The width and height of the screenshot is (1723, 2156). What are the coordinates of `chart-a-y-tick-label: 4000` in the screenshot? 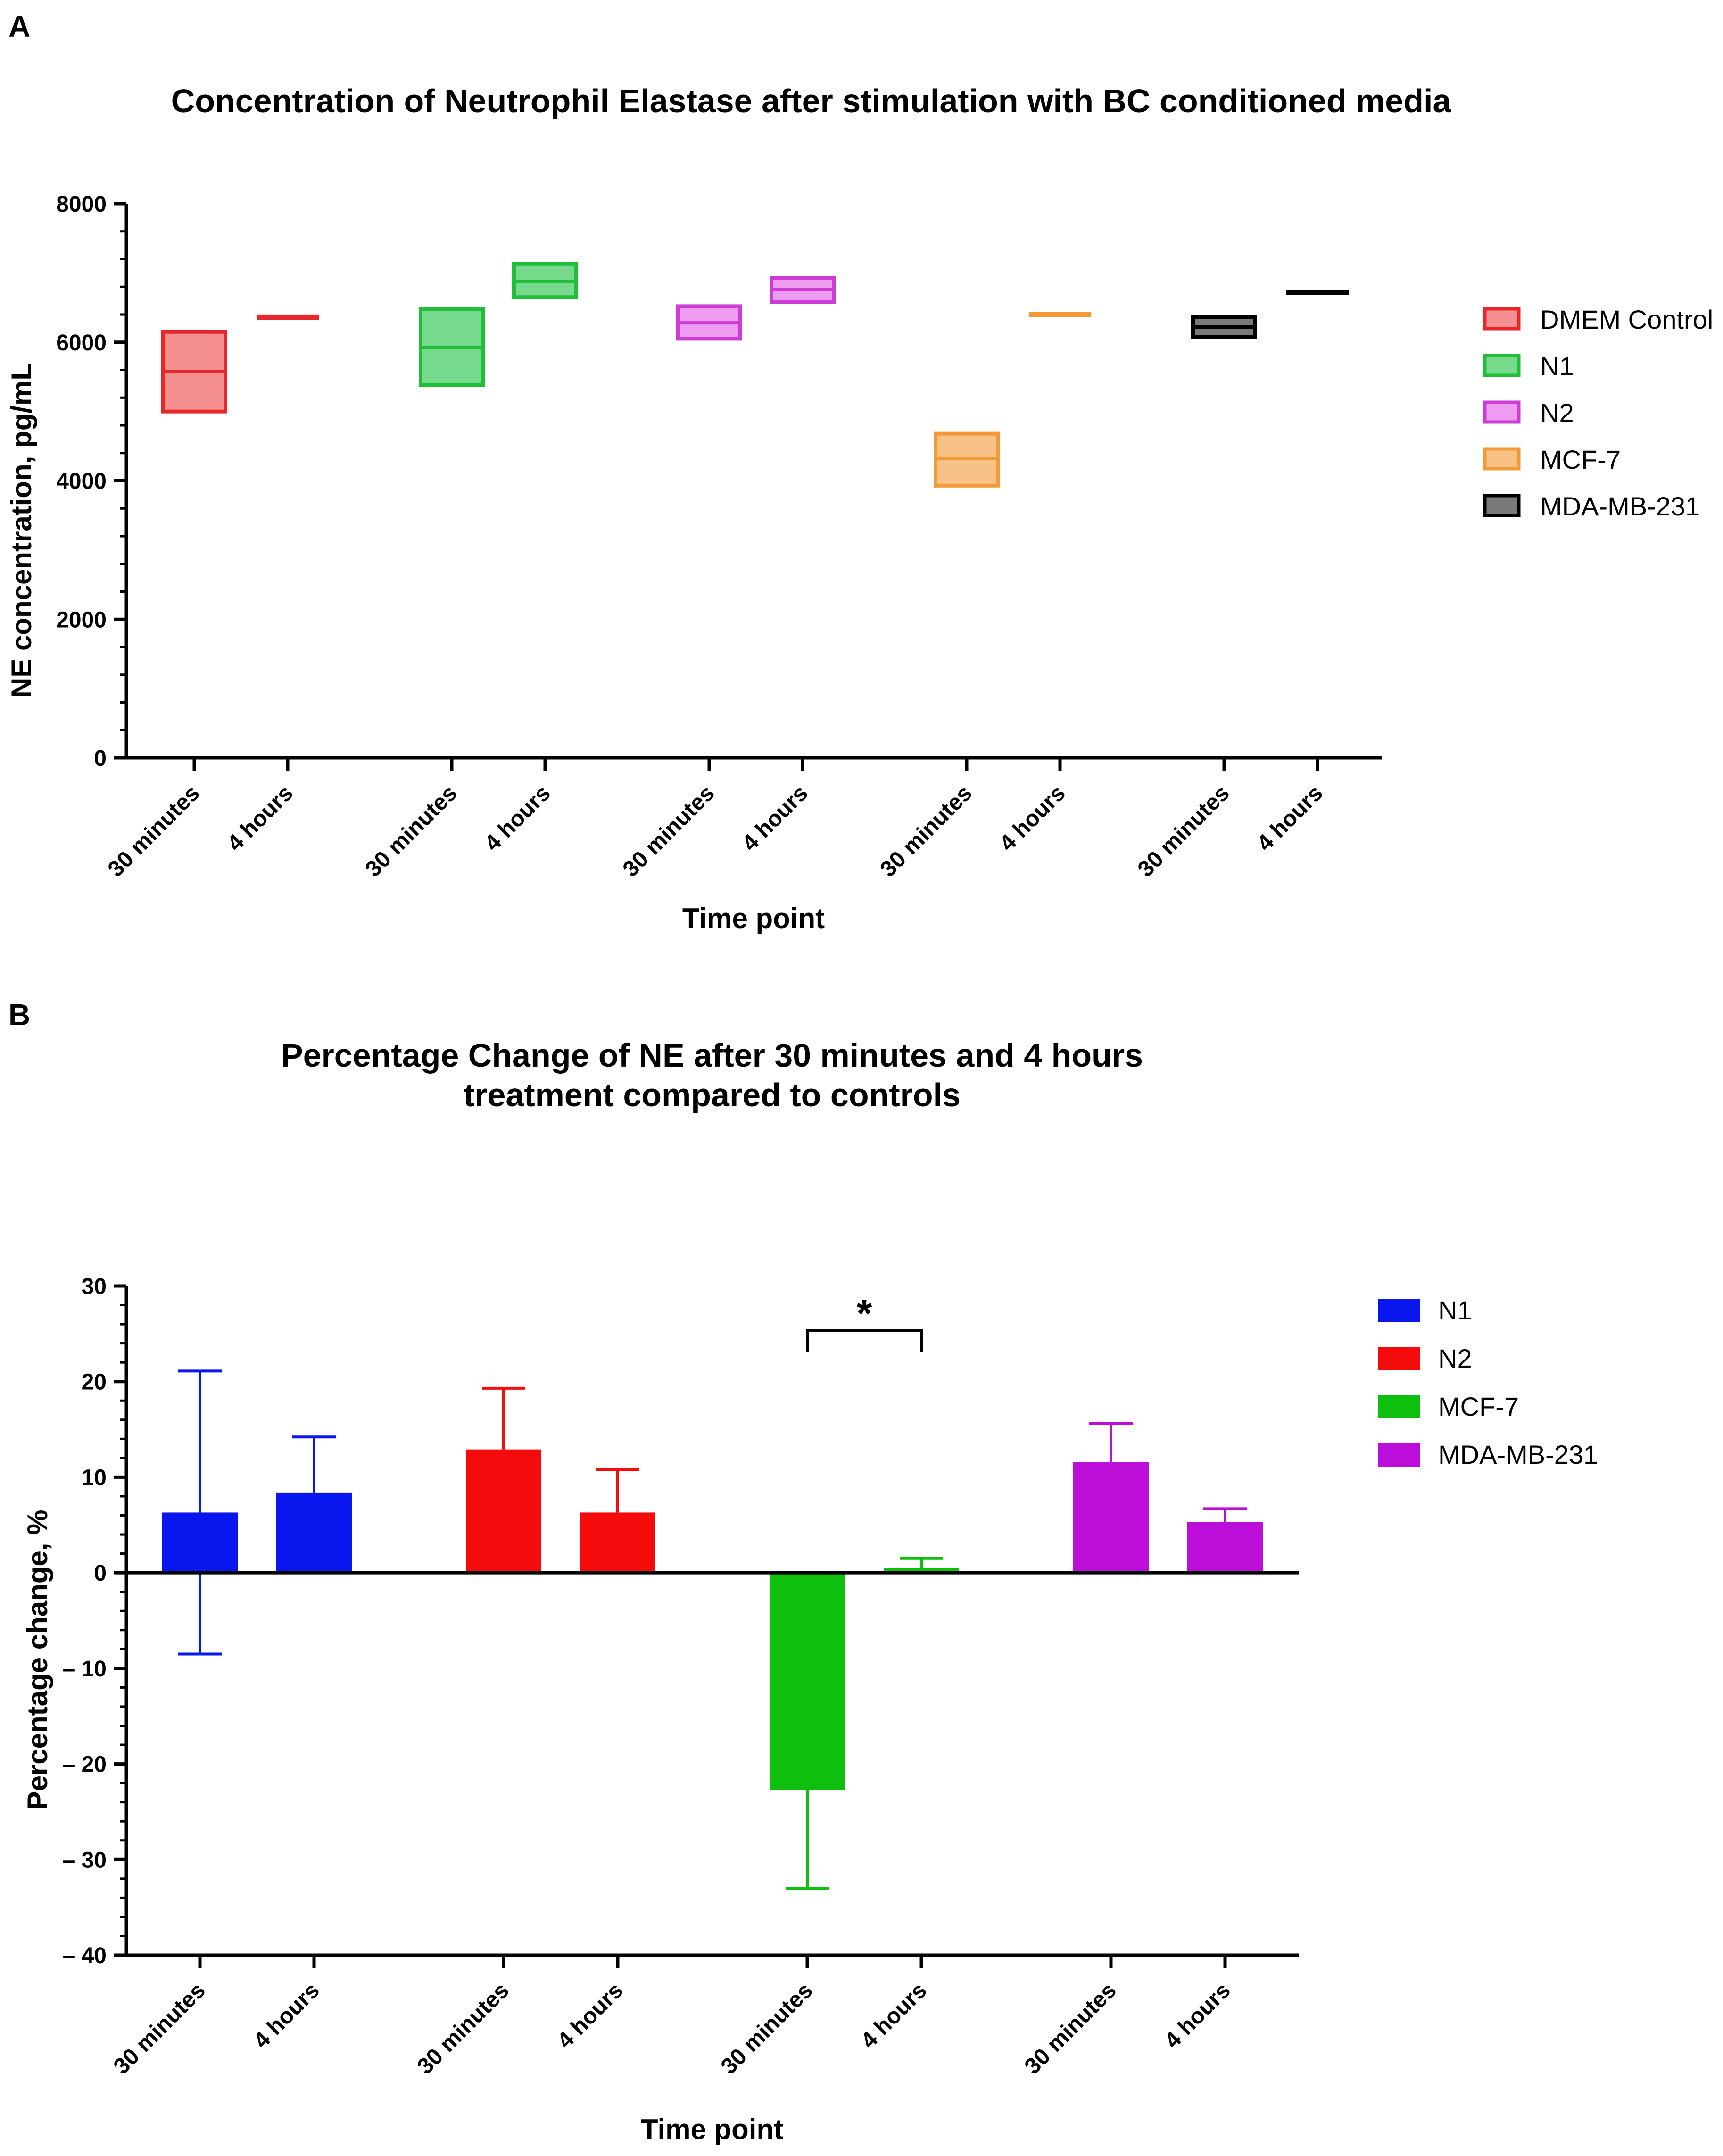 It's located at (81, 481).